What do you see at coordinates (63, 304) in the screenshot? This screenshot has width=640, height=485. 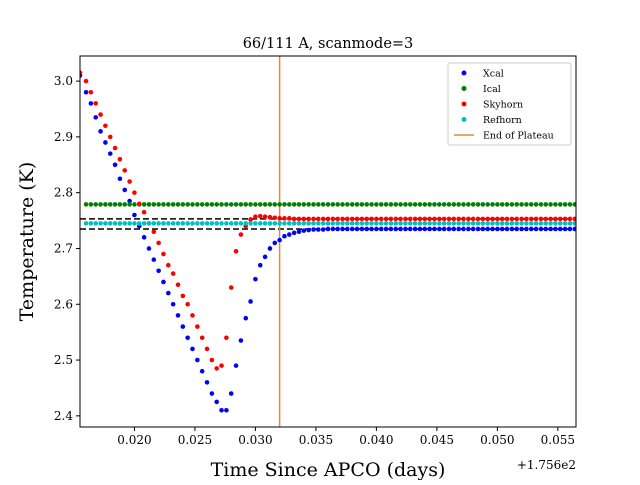 I see `y-tick-label: 2.6` at bounding box center [63, 304].